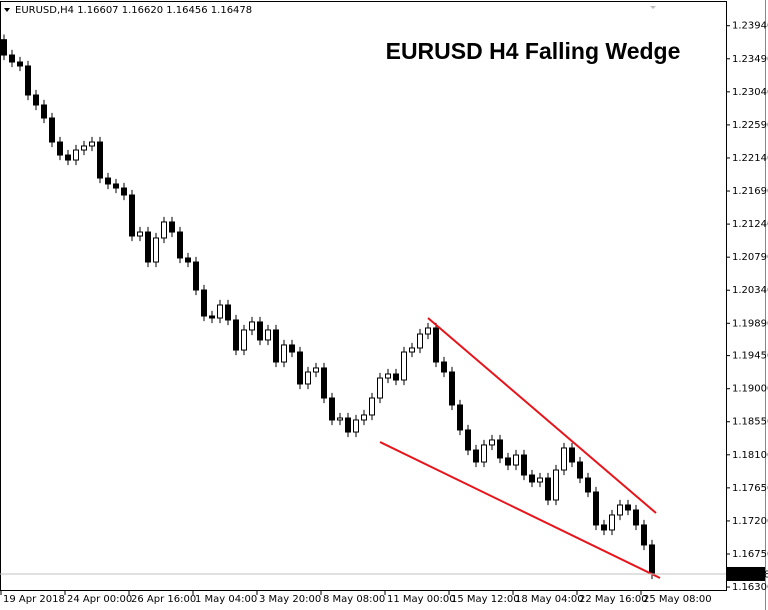 Image resolution: width=768 pixels, height=610 pixels. I want to click on chart-title: EURUSD H4 Falling Wedge, so click(533, 51).